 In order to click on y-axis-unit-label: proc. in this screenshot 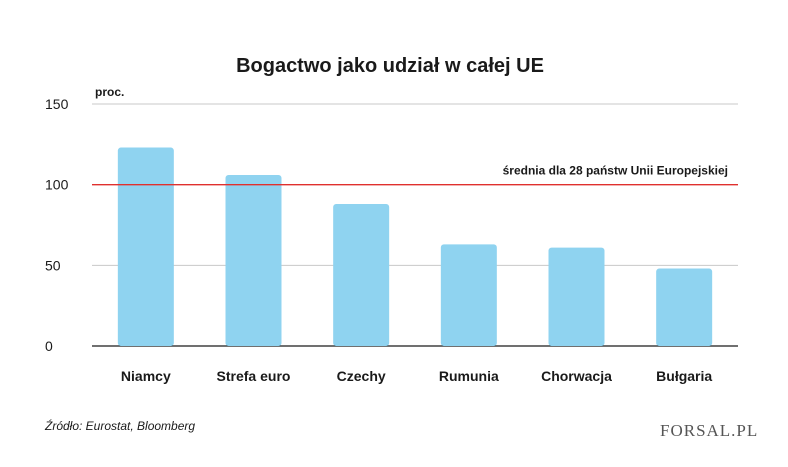, I will do `click(109, 92)`.